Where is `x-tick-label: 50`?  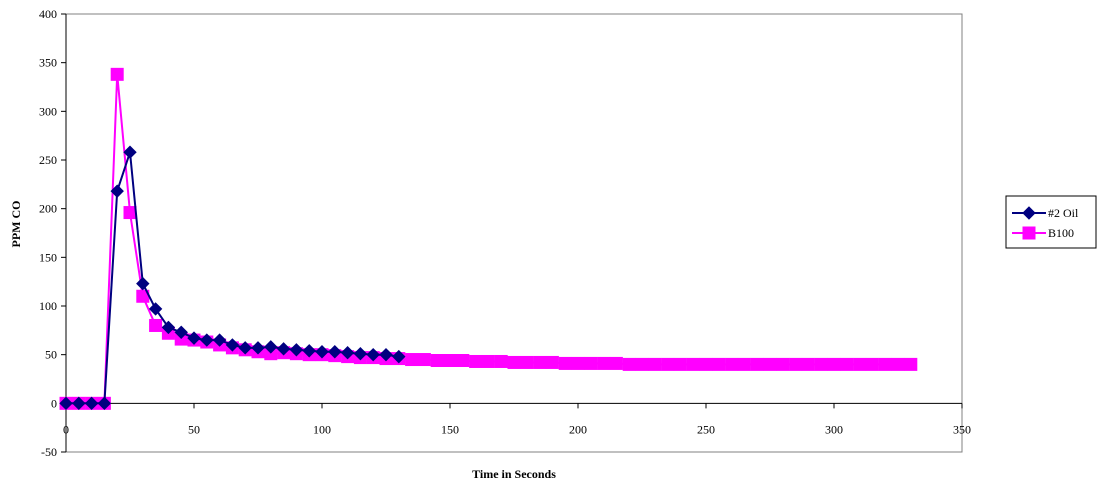 x-tick-label: 50 is located at coordinates (194, 429).